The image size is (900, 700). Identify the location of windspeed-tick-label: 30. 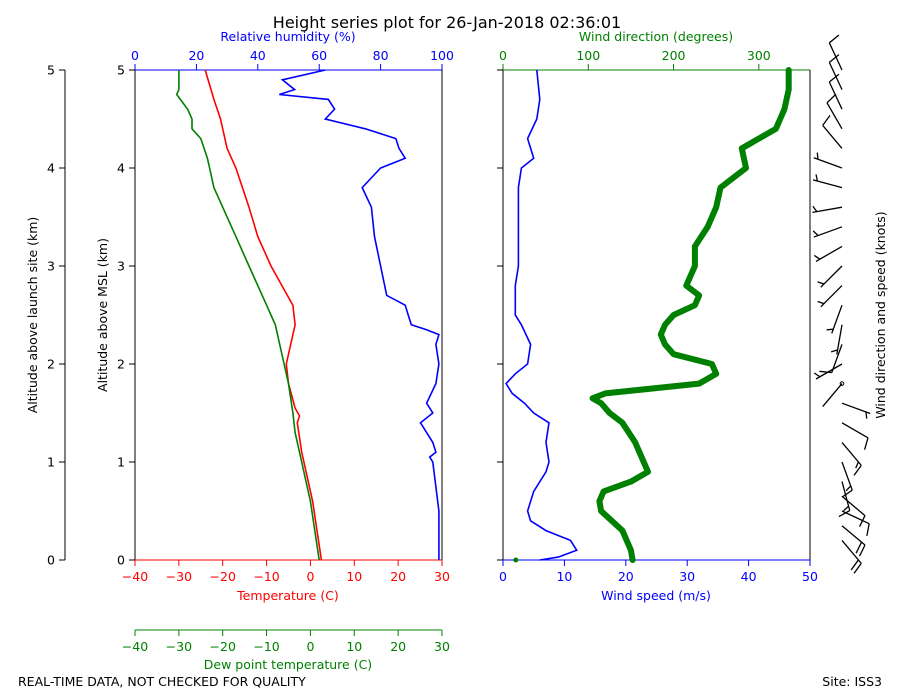
(687, 576).